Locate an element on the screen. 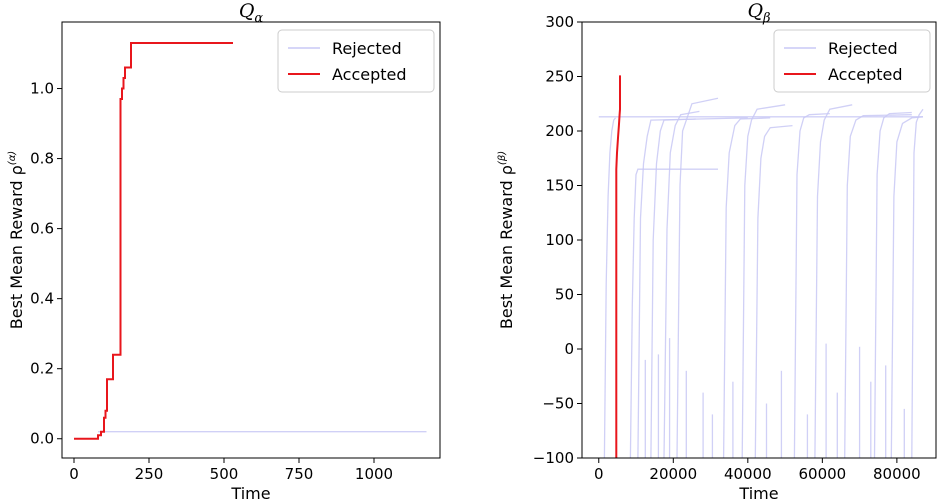 This screenshot has height=500, width=941. chart-title-subscript: β is located at coordinates (766, 18).